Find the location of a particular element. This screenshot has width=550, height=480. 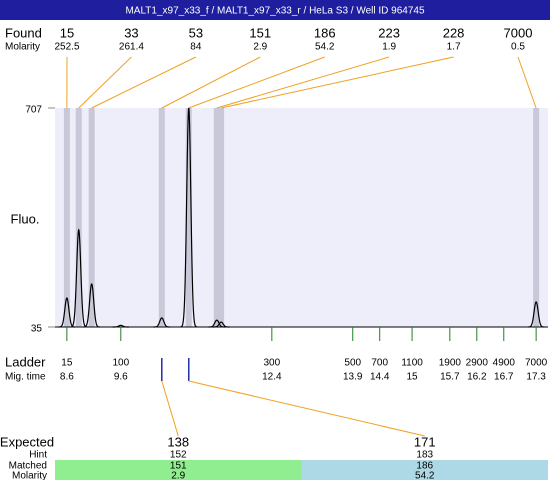

matched-value: 151 is located at coordinates (178, 466).